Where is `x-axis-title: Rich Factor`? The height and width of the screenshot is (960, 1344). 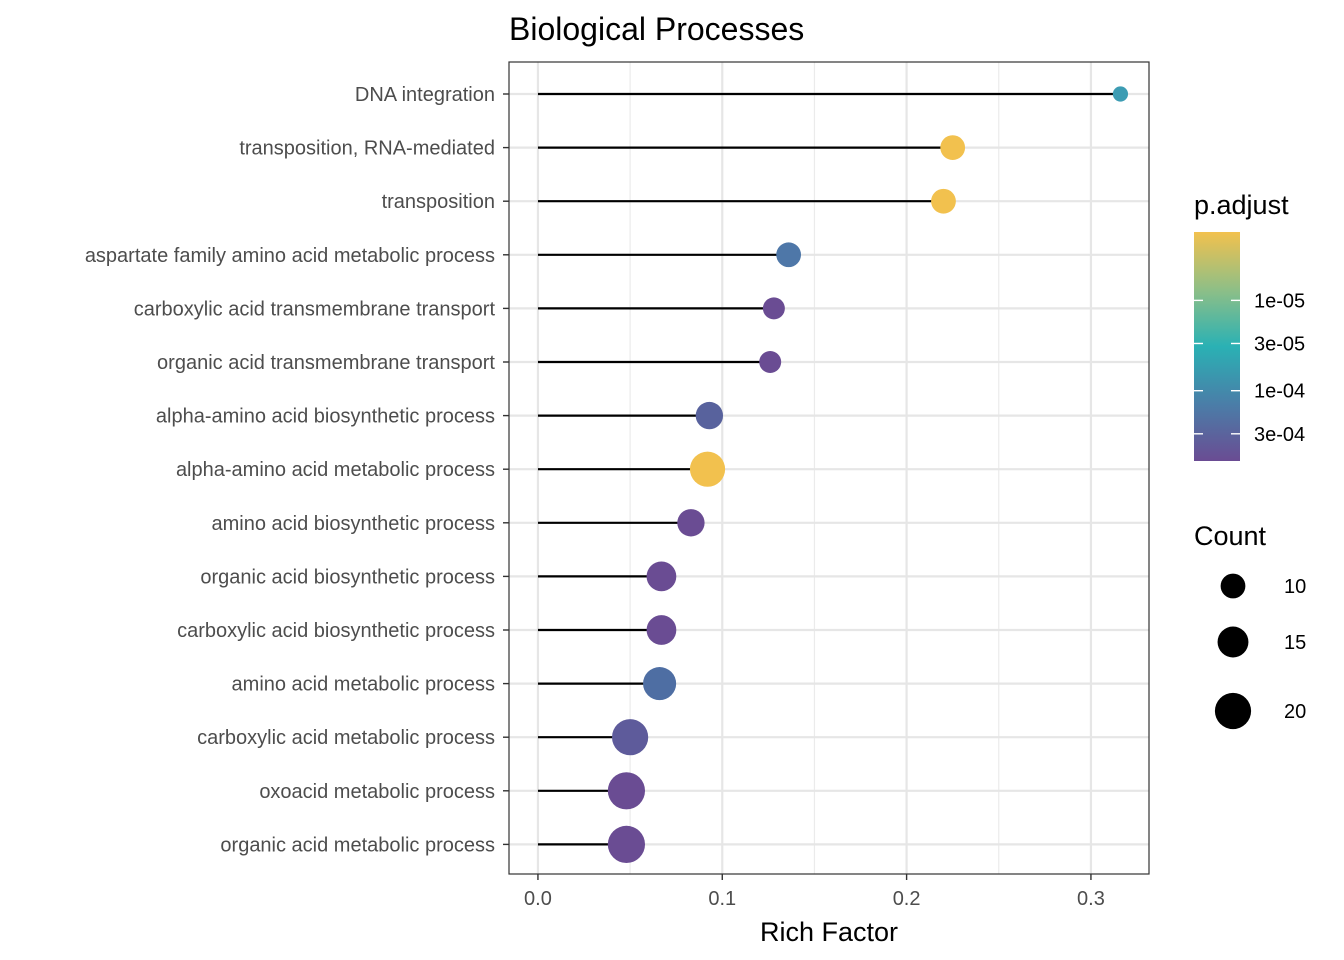 x-axis-title: Rich Factor is located at coordinates (829, 932).